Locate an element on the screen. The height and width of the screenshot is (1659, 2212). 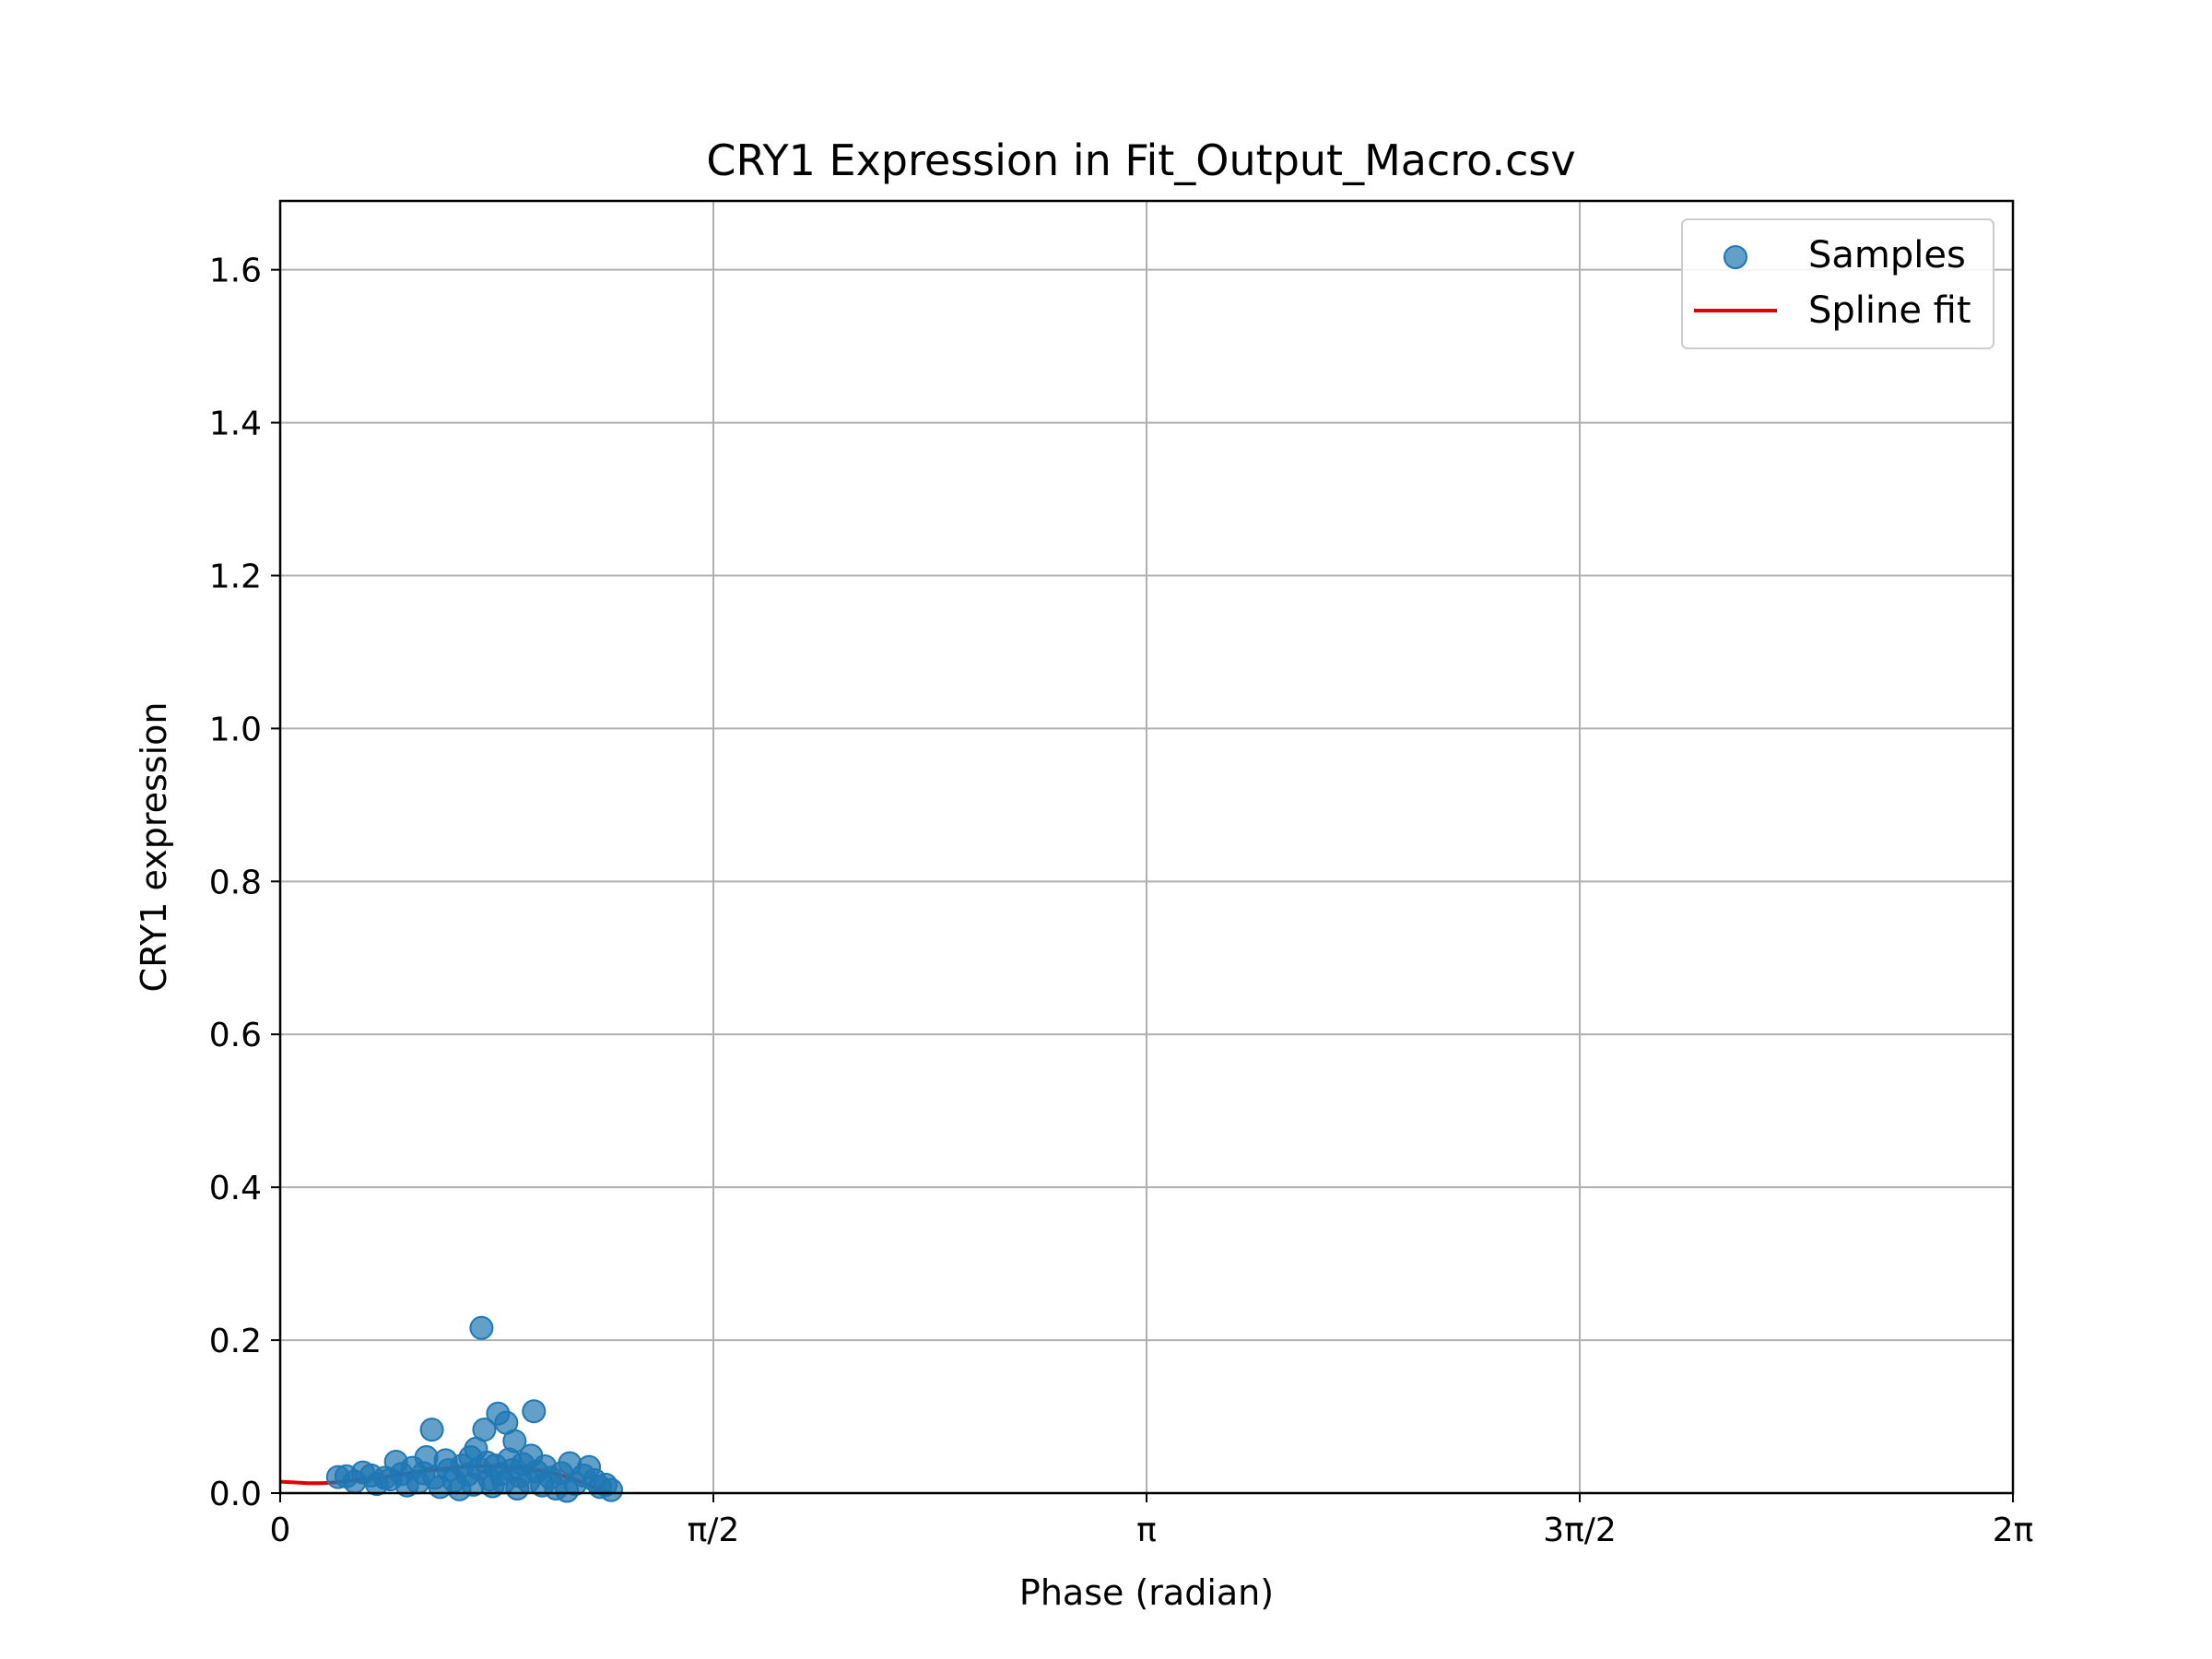
samples-layer is located at coordinates (474, 1409).